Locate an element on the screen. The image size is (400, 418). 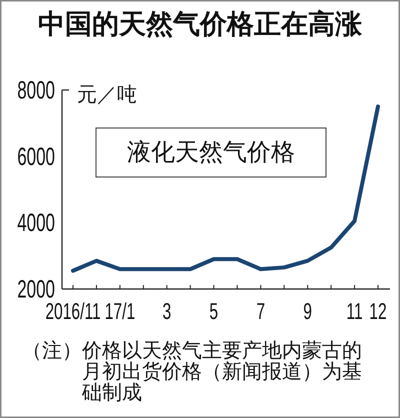
annotation: 液化天然气价格 is located at coordinates (211, 152).